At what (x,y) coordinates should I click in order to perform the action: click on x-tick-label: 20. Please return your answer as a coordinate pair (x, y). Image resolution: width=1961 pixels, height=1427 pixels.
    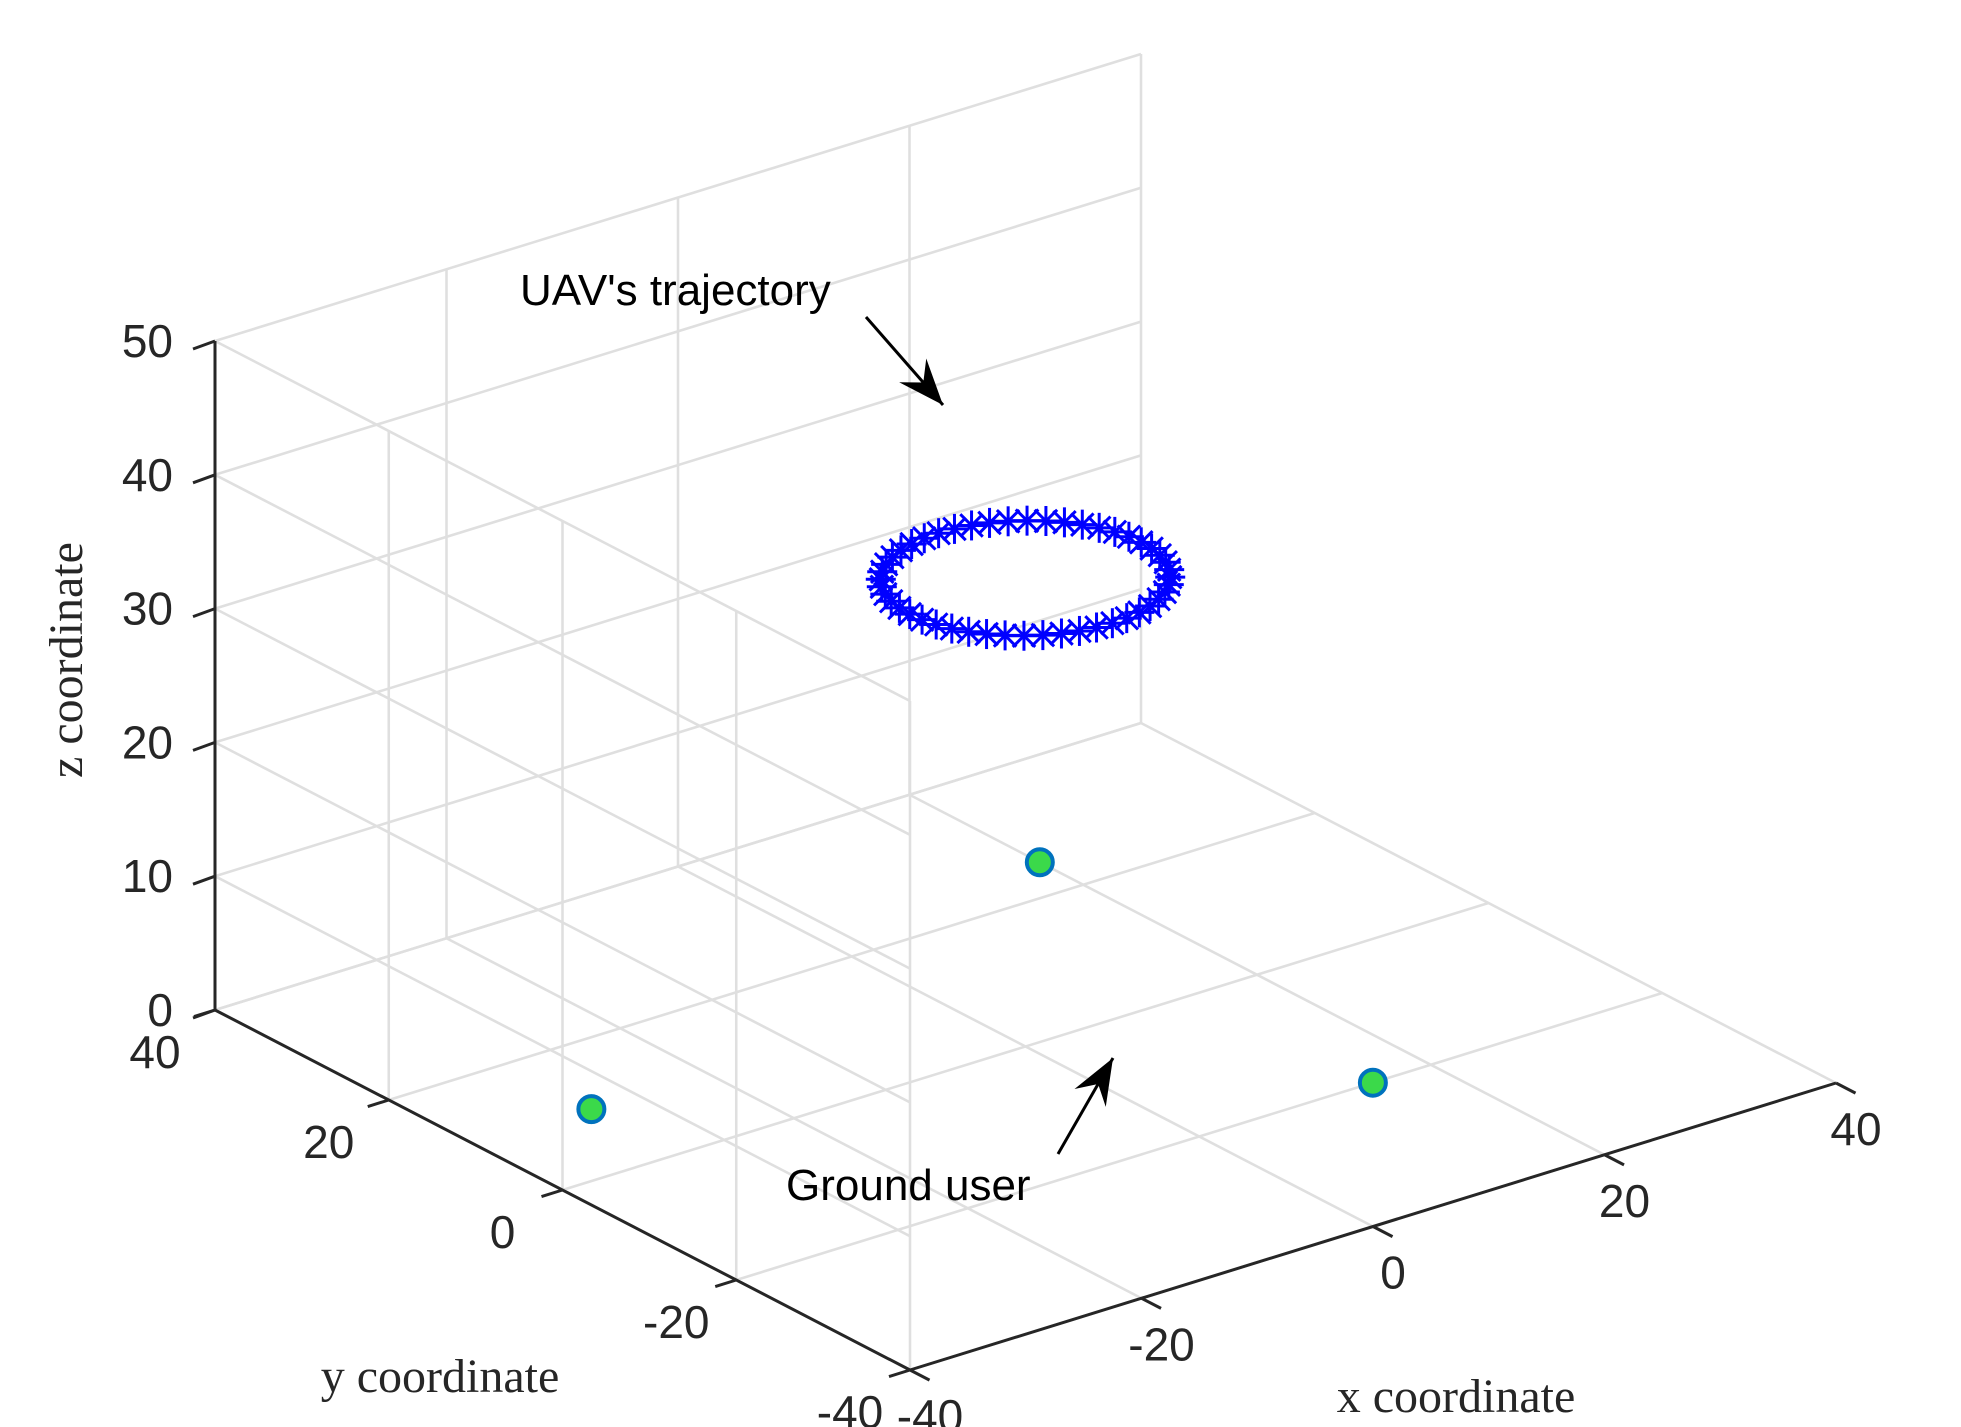
    Looking at the image, I should click on (1624, 1201).